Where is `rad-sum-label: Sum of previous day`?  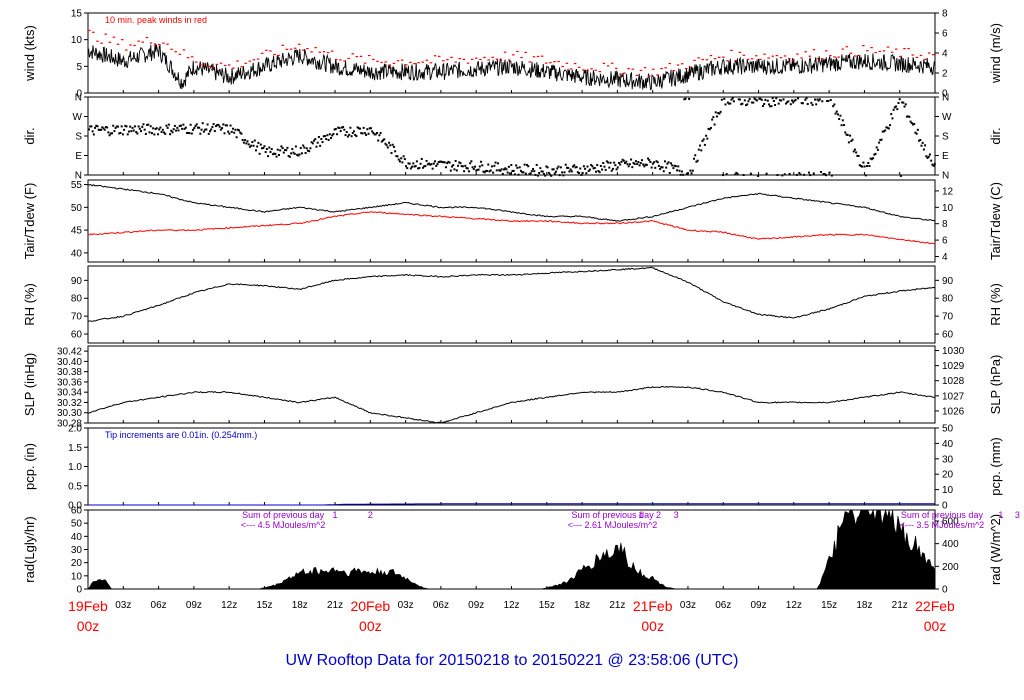 rad-sum-label: Sum of previous day is located at coordinates (283, 515).